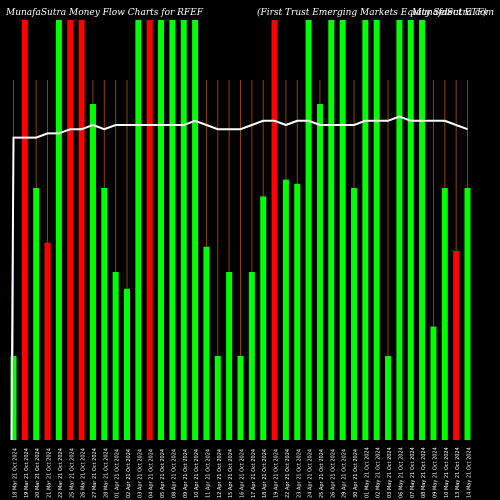 The width and height of the screenshot is (500, 500). What do you see at coordinates (379, 472) in the screenshot?
I see `x-tick-label: 02 May 21 Oct 2024` at bounding box center [379, 472].